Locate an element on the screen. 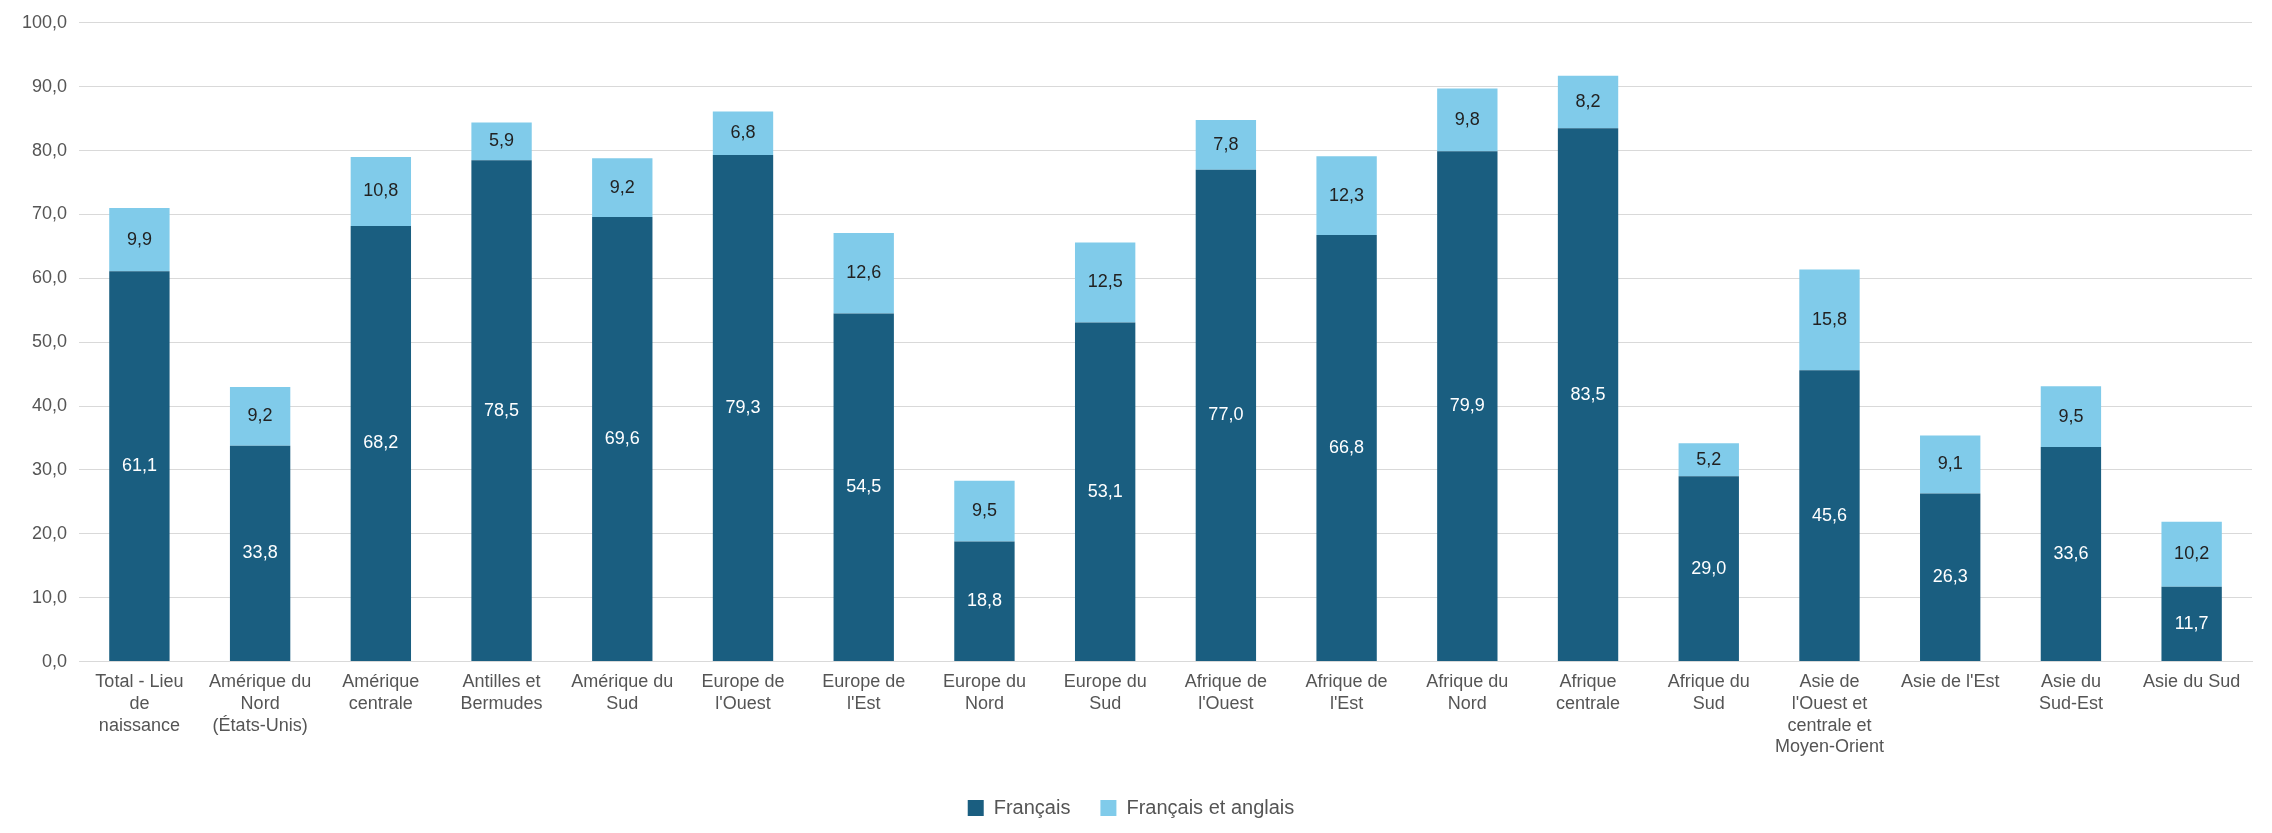 This screenshot has height=833, width=2272. x-tick-label: Afrique centrale is located at coordinates (1588, 692).